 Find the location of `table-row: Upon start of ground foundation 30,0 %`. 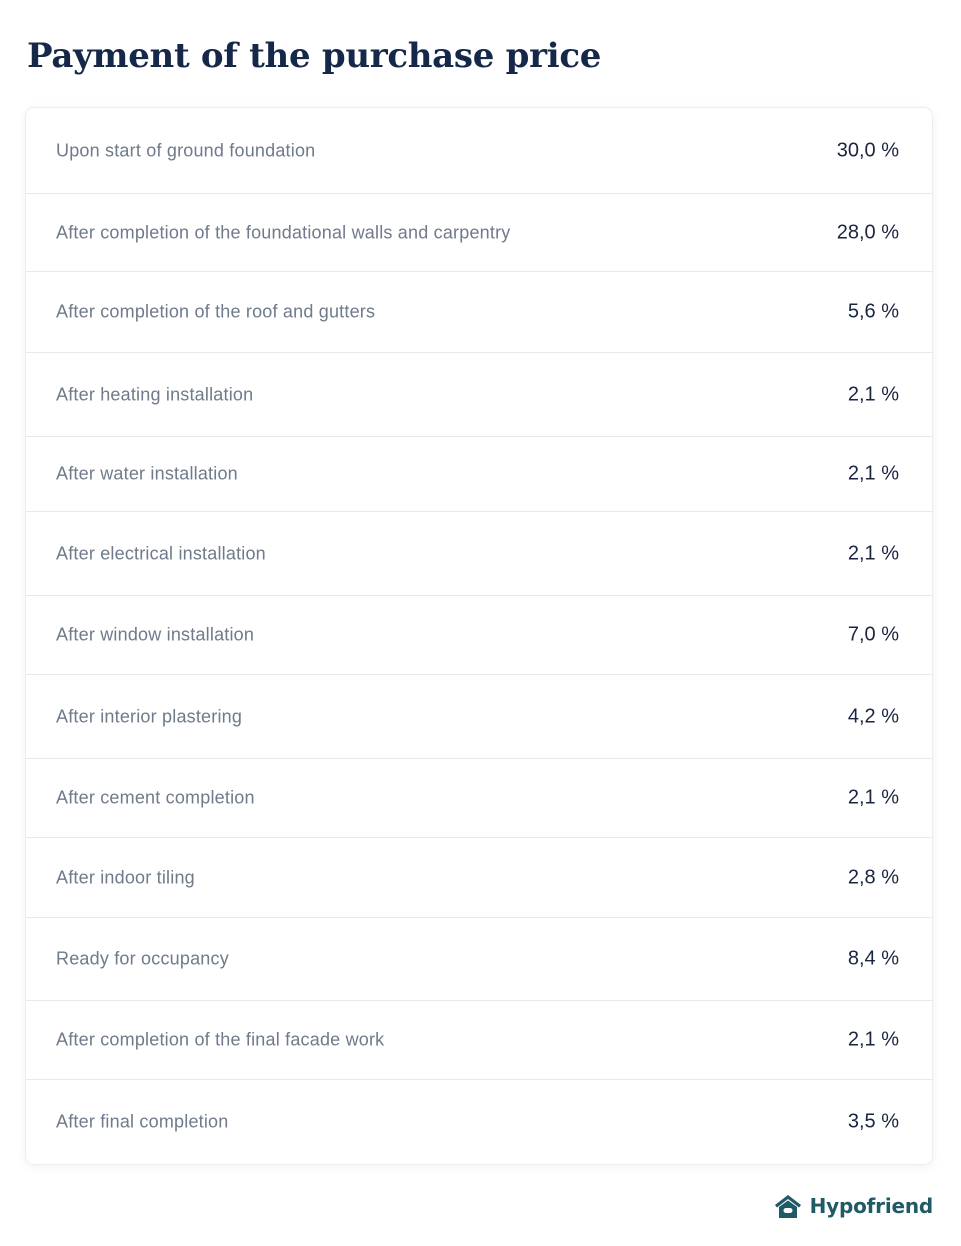

table-row: Upon start of ground foundation 30,0 % is located at coordinates (479, 150).